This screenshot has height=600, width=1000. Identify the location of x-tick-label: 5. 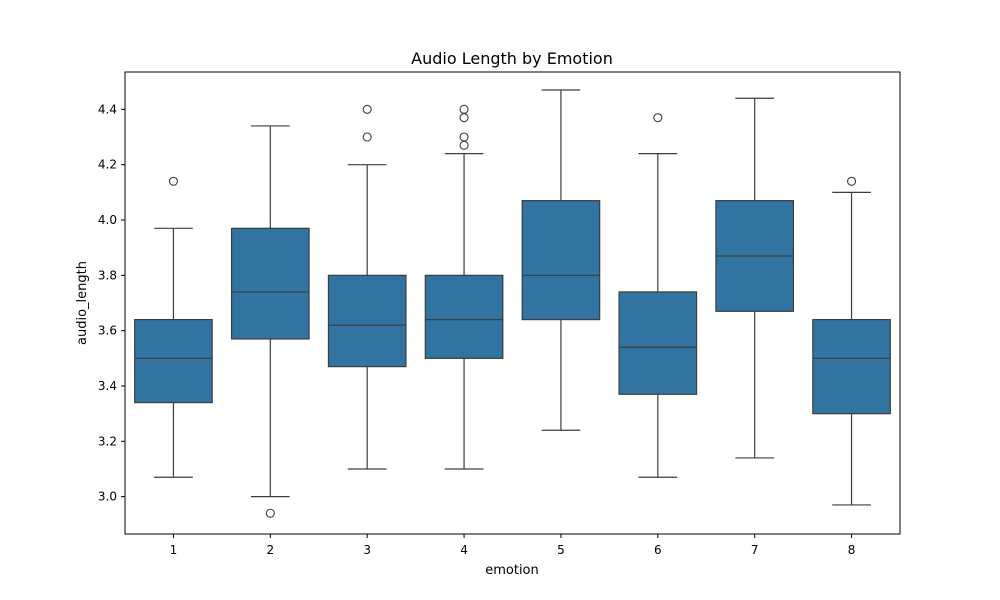
(561, 550).